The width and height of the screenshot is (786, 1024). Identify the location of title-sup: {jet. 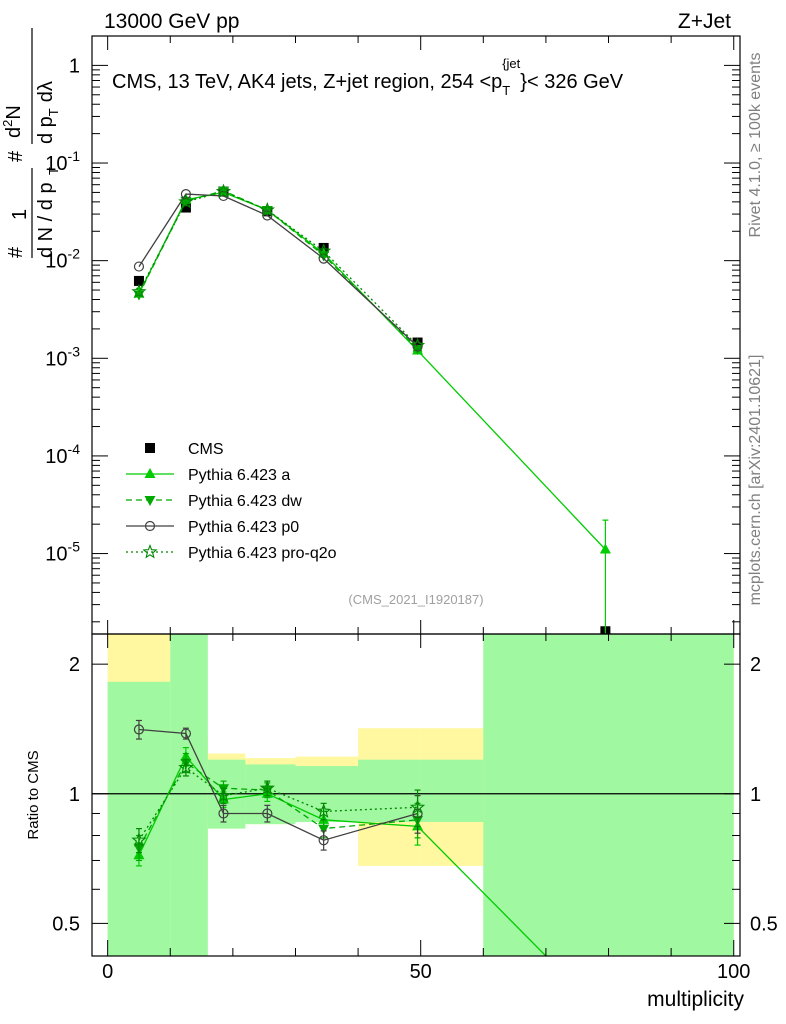
(511, 63).